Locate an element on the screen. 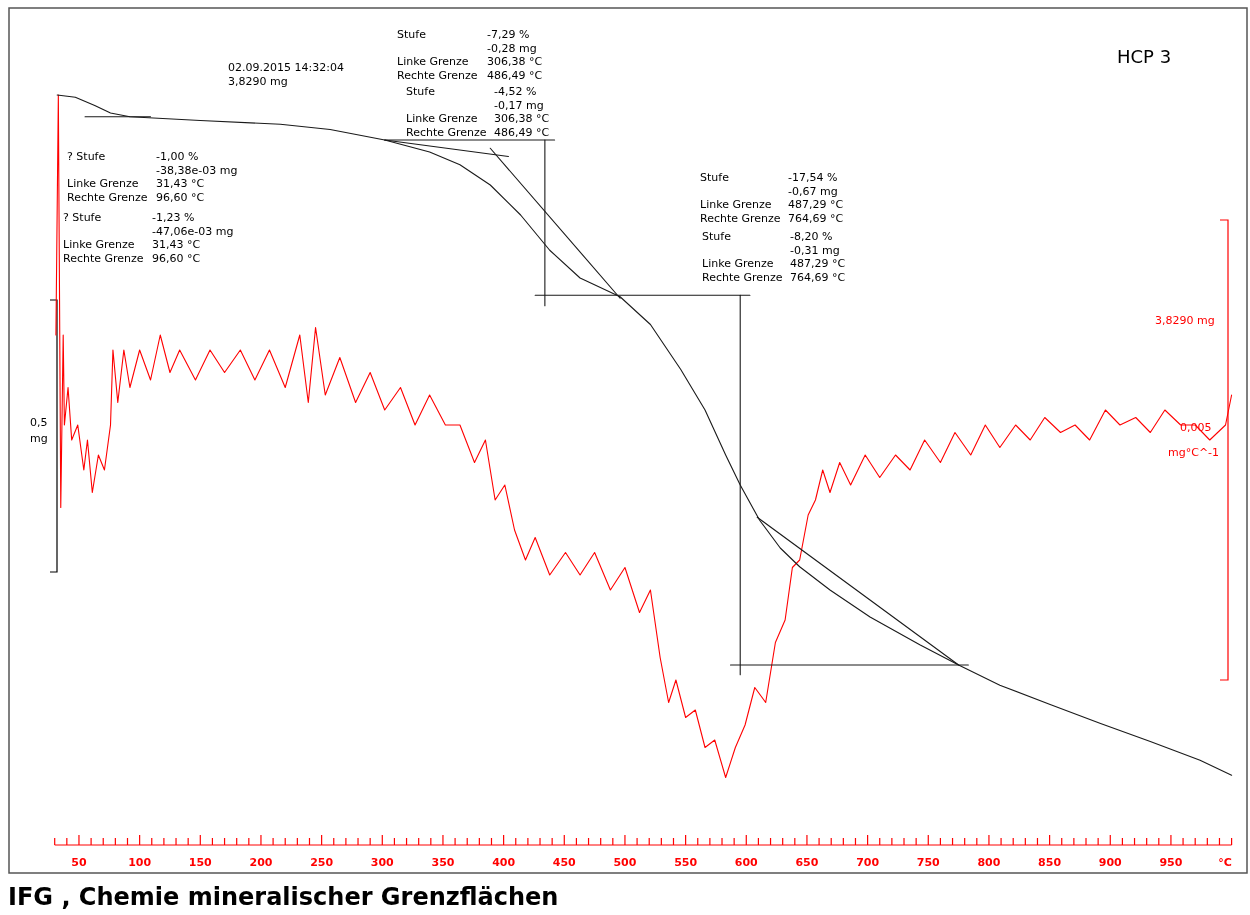 The image size is (1250, 915). annotation: -0,31 mg is located at coordinates (815, 250).